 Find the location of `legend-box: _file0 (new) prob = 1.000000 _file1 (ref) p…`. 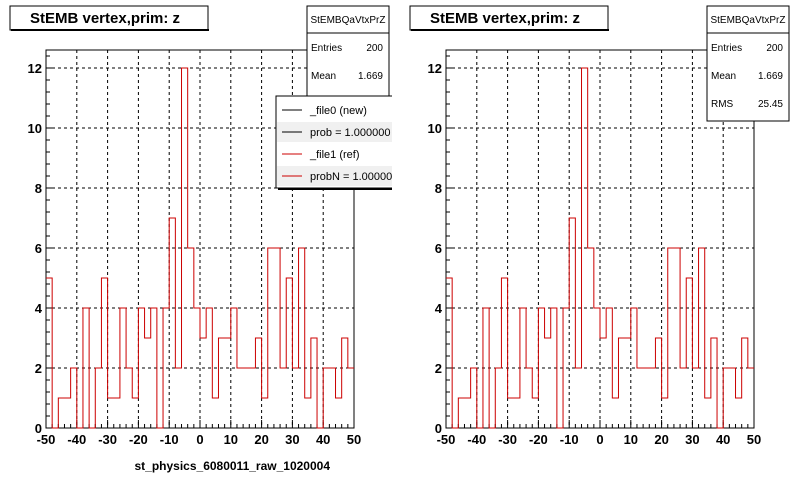

legend-box: _file0 (new) prob = 1.000000 _file1 (ref) p… is located at coordinates (336, 142).